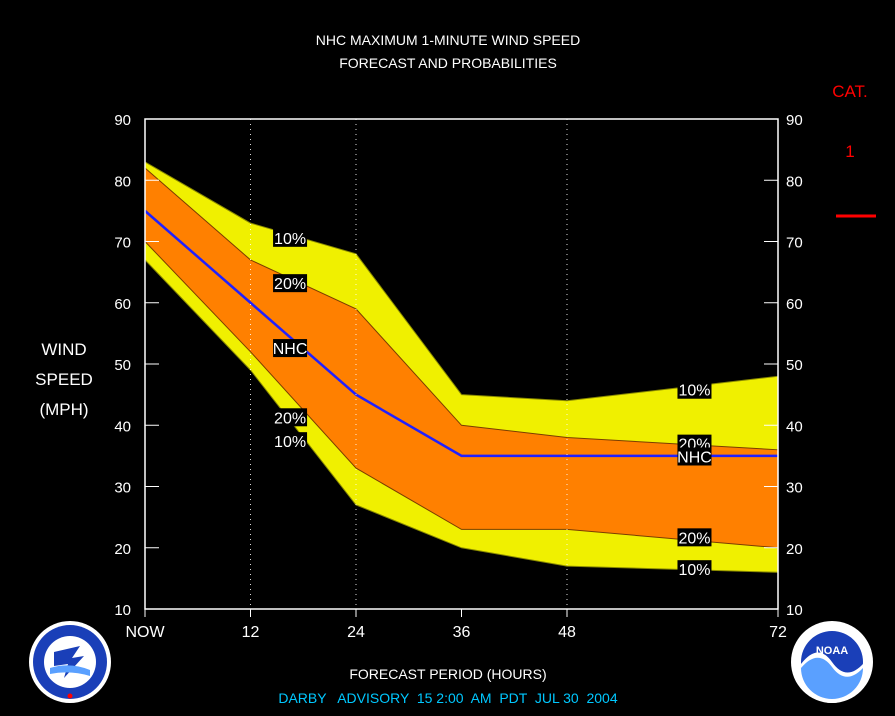 The width and height of the screenshot is (895, 716). Describe the element at coordinates (850, 91) in the screenshot. I see `category-label: CAT.` at that location.